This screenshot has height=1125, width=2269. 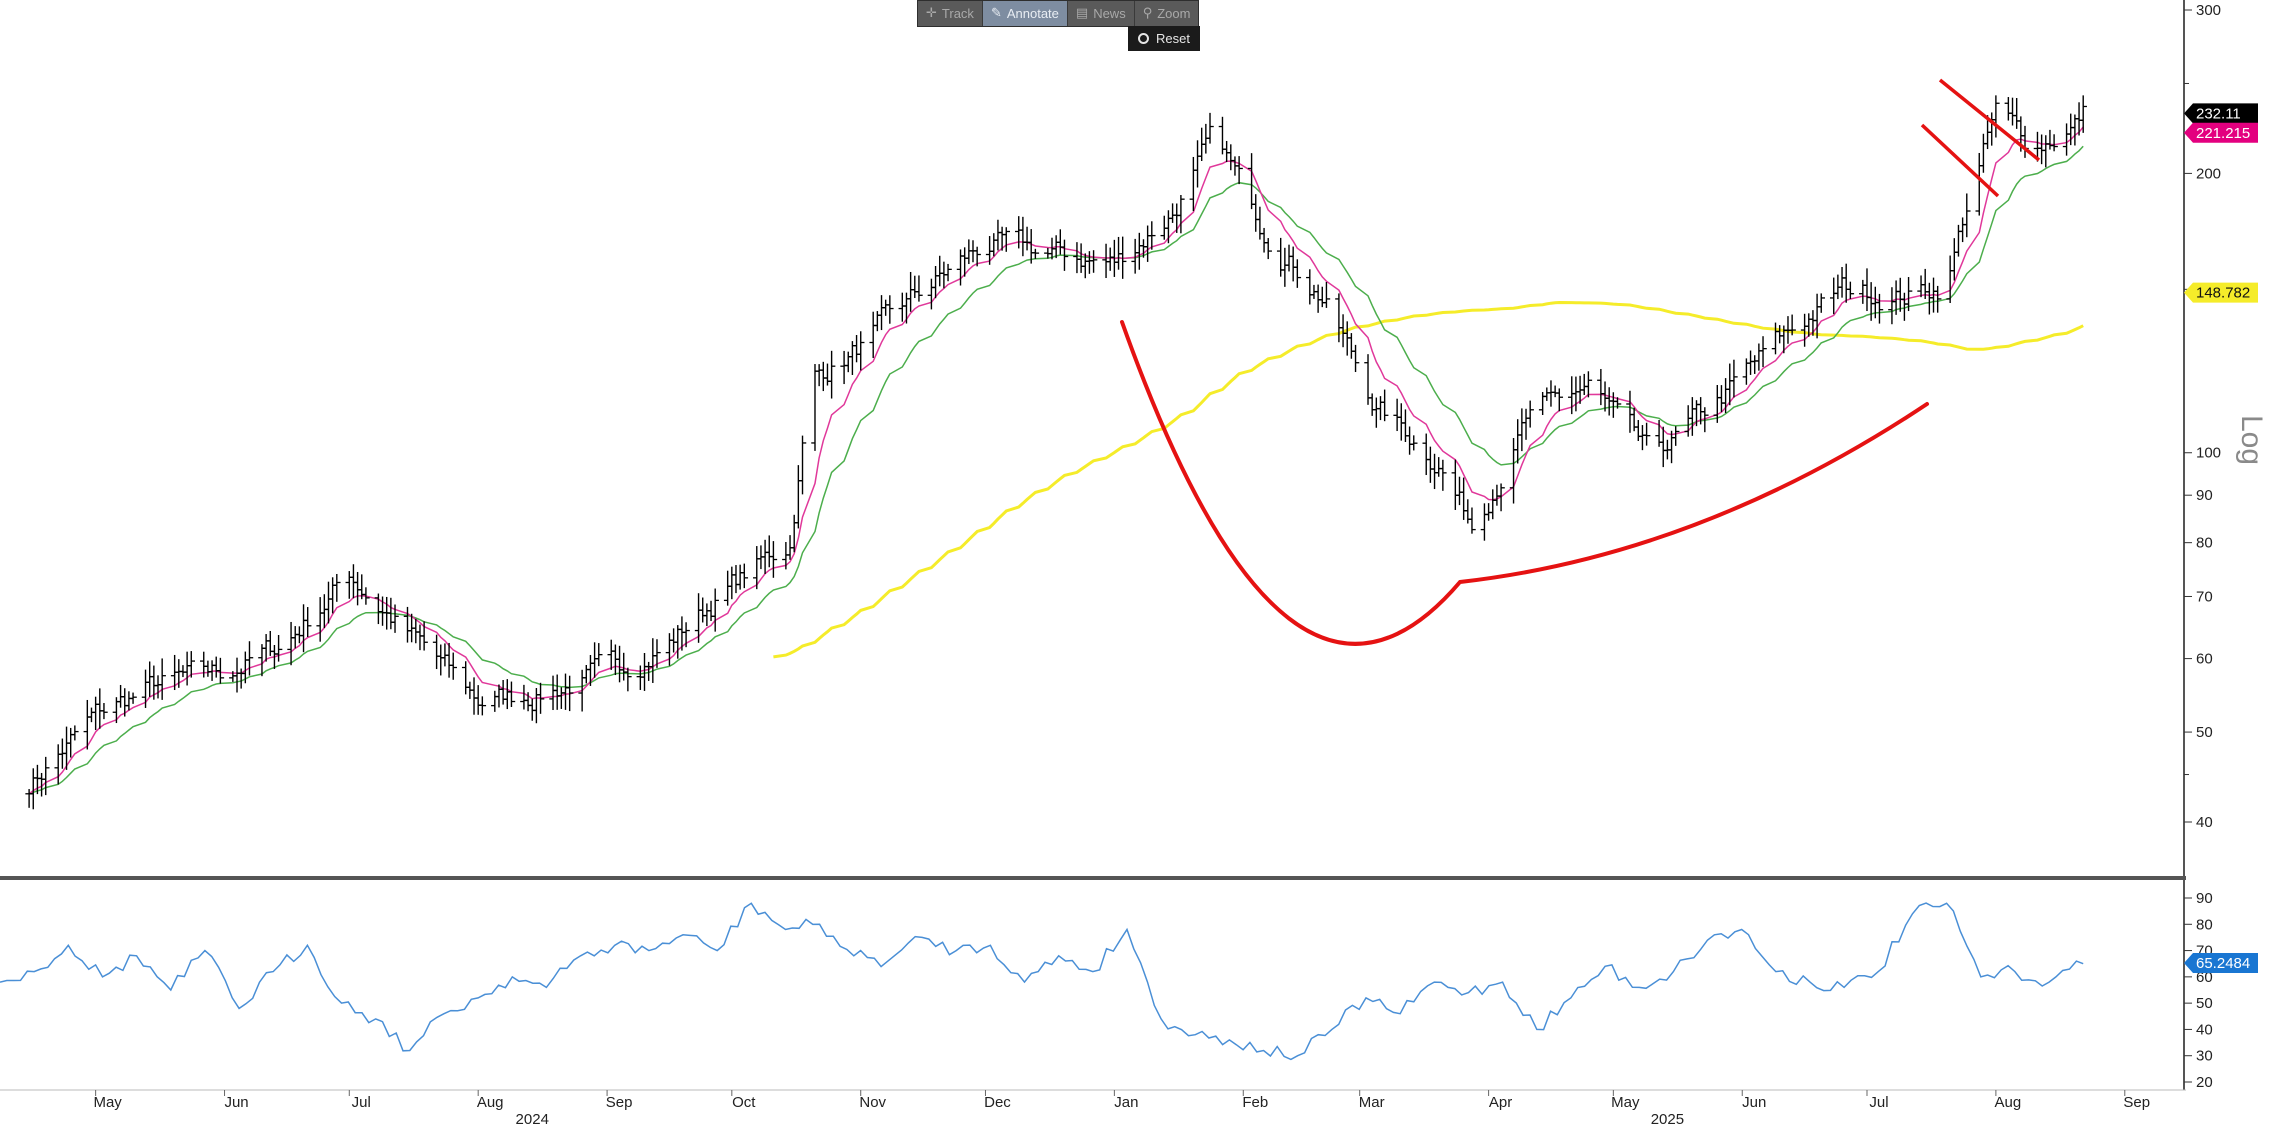 What do you see at coordinates (2204, 924) in the screenshot?
I see `osc-tick-label: 80` at bounding box center [2204, 924].